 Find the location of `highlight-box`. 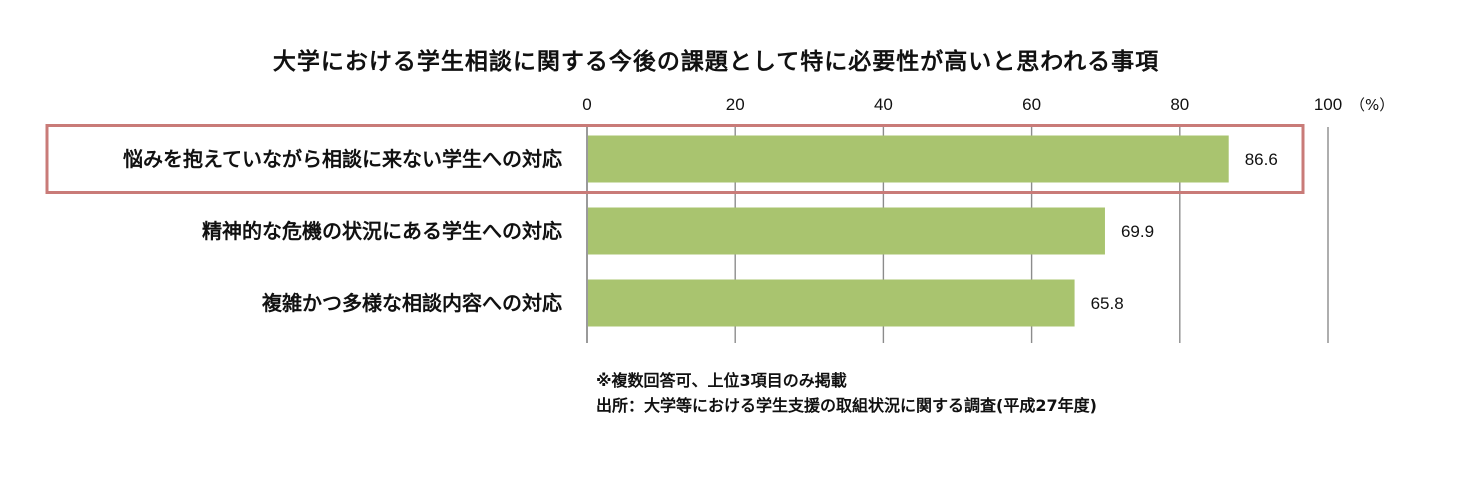

highlight-box is located at coordinates (675, 159).